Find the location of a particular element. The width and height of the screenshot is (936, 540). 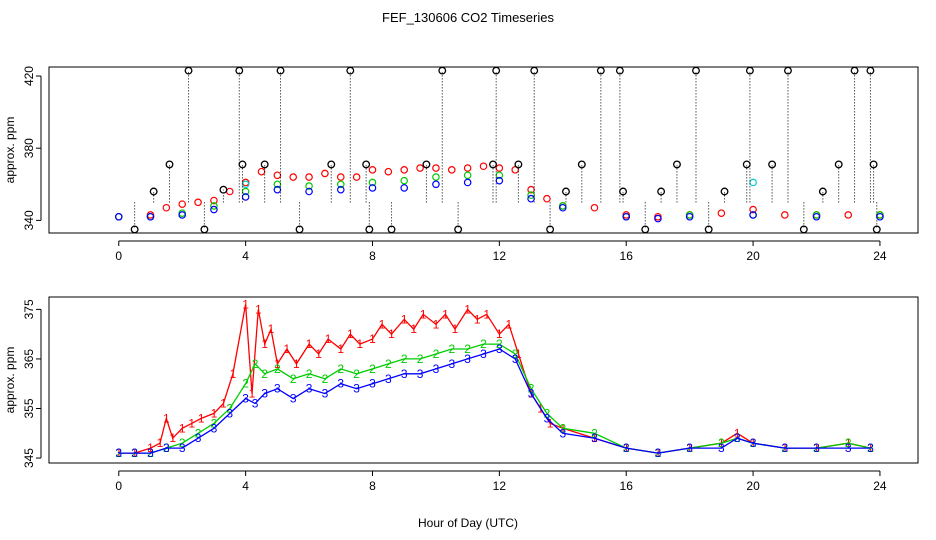

series-2-point is located at coordinates (372, 182).